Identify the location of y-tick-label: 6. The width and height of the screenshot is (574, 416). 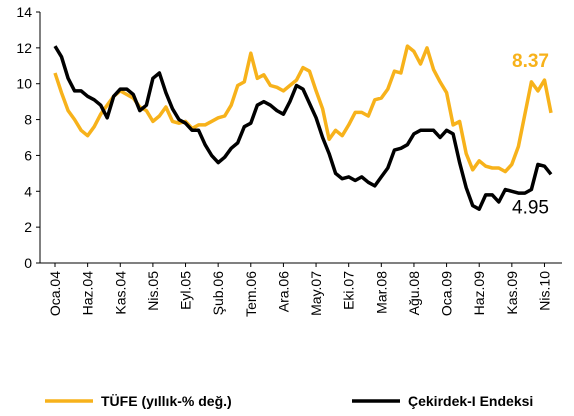
(28, 155).